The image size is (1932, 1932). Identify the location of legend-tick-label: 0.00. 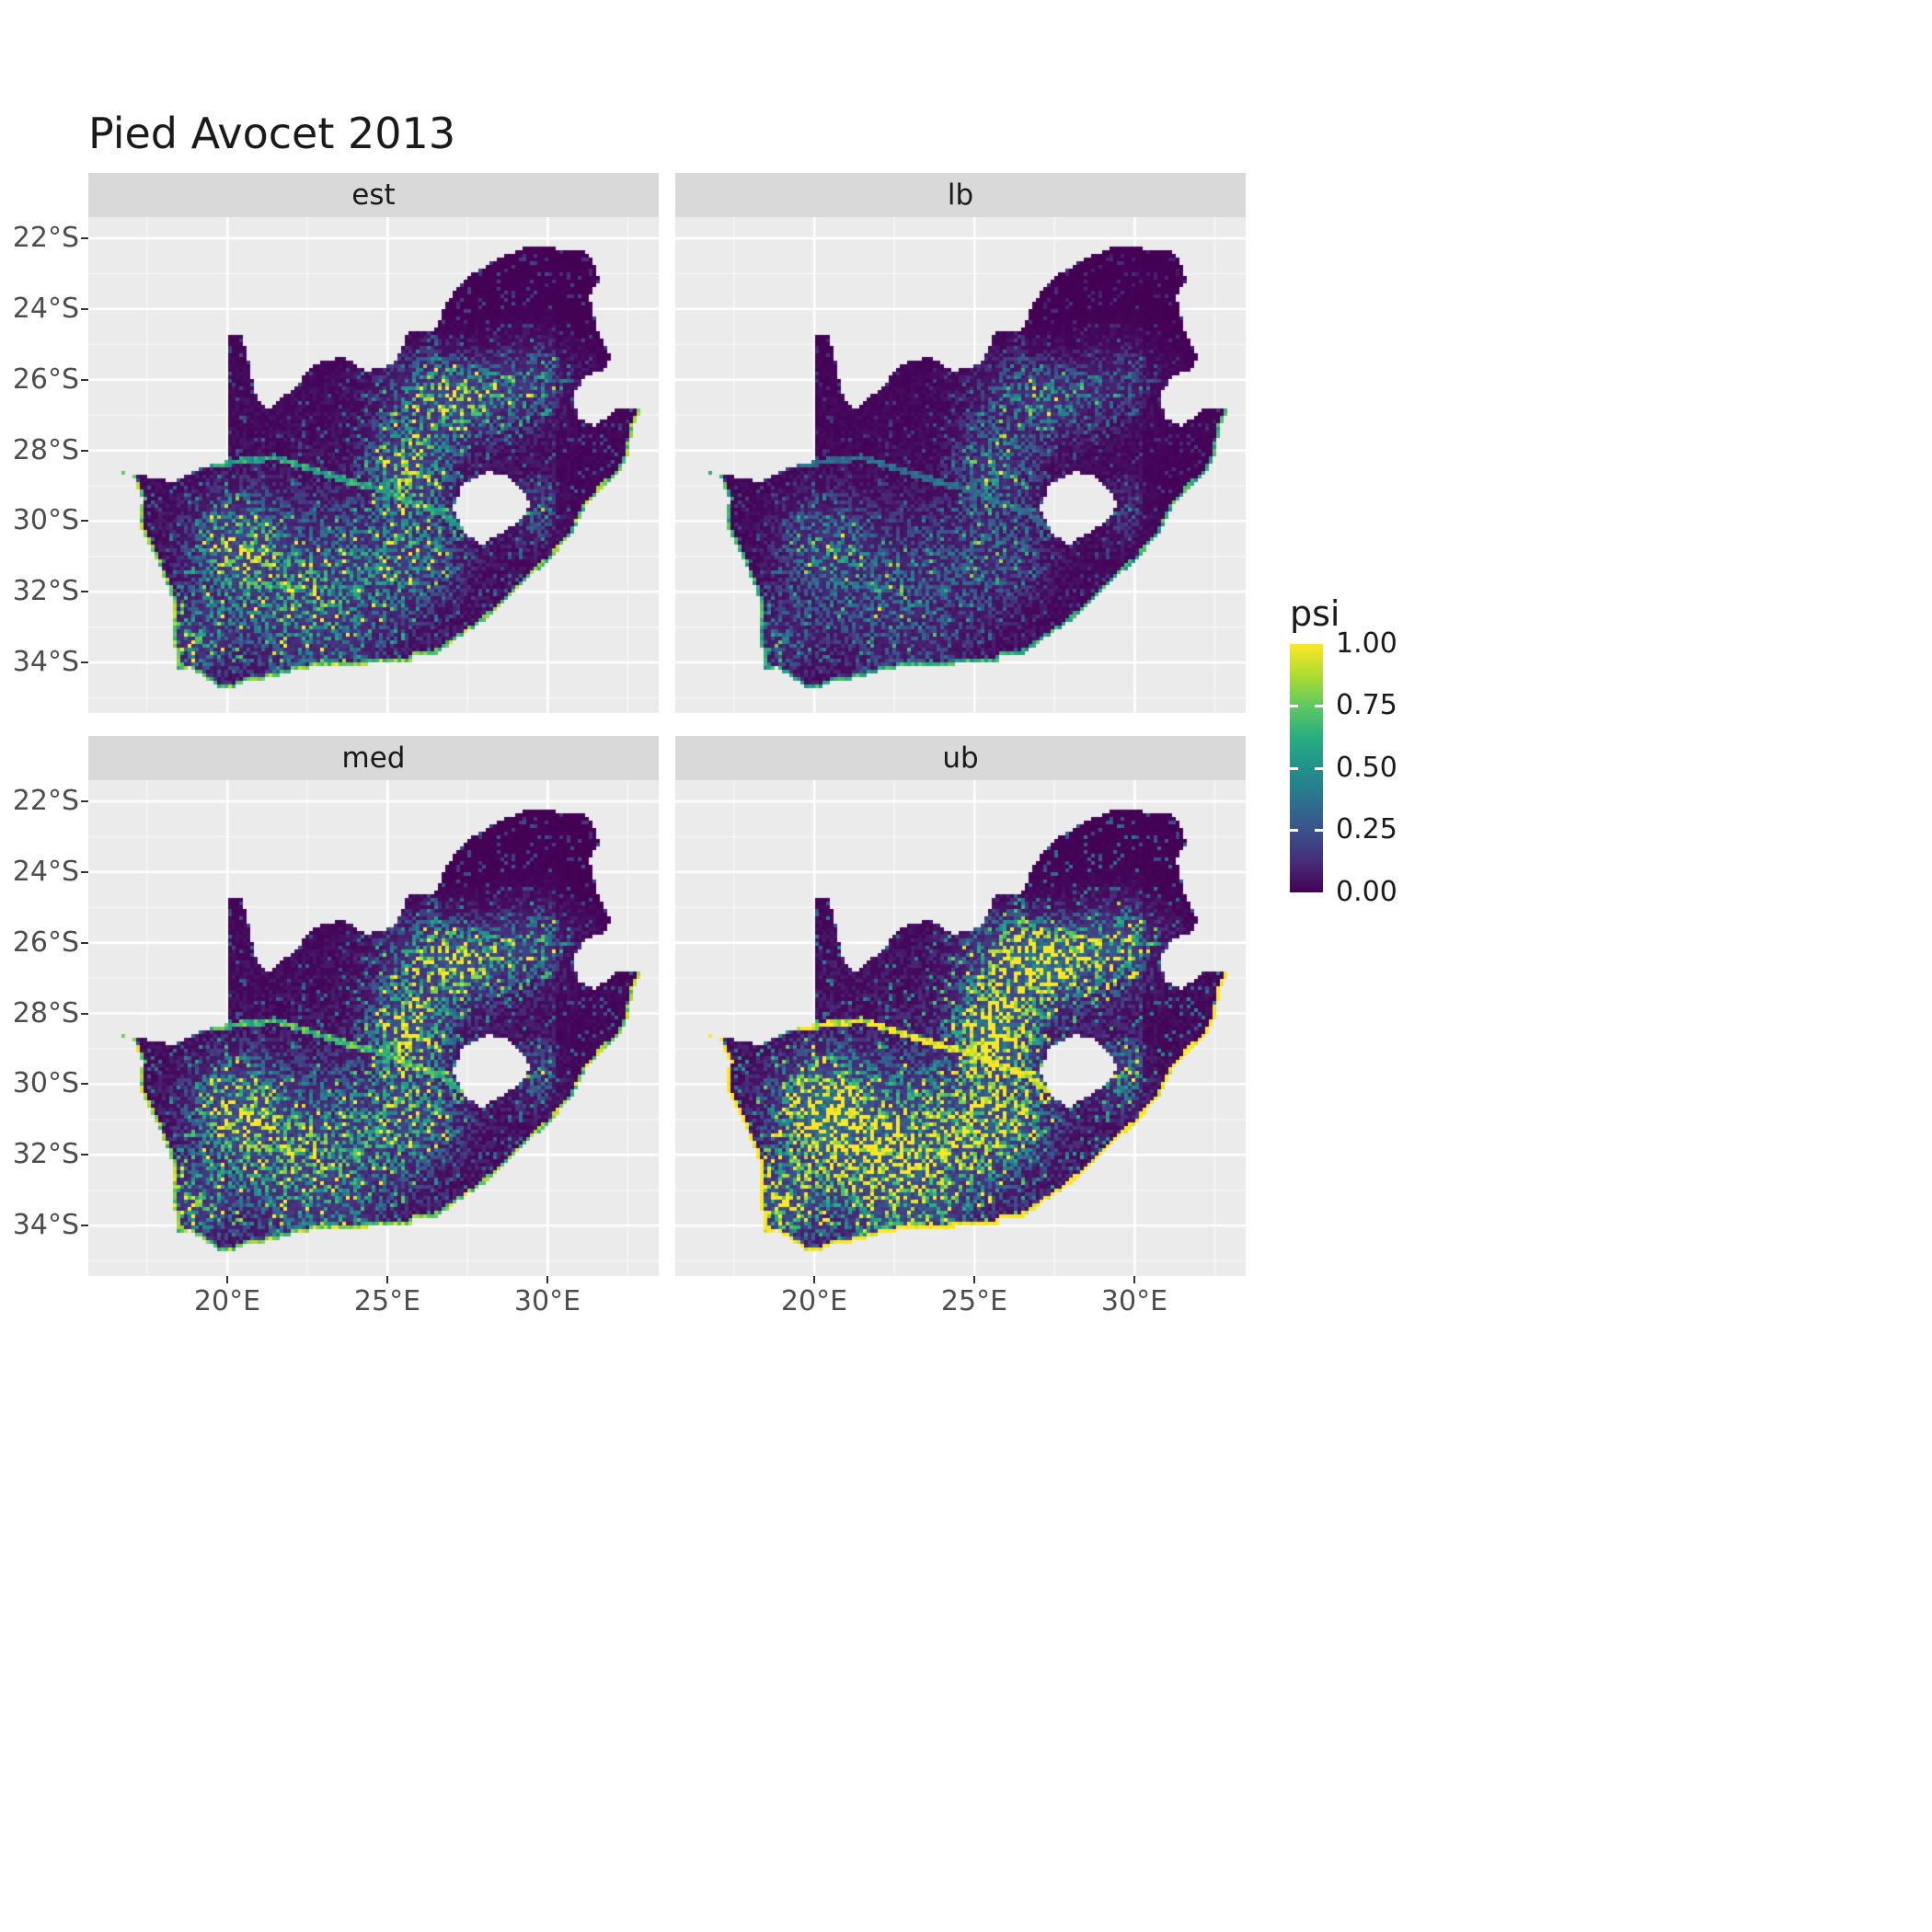
(1366, 892).